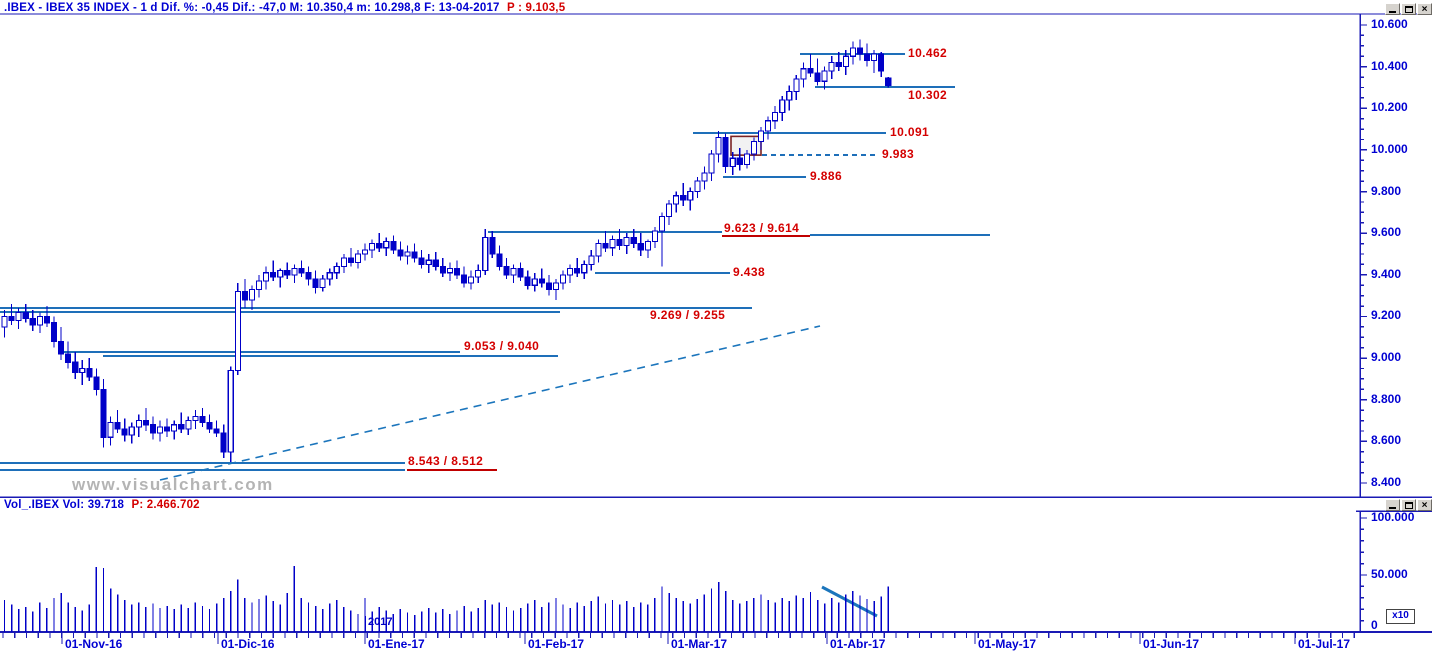  I want to click on level-label: 9.886, so click(826, 176).